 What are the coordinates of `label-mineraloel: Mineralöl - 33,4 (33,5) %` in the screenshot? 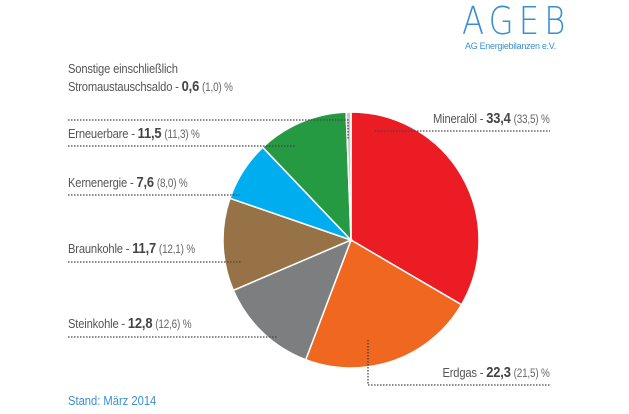 It's located at (491, 118).